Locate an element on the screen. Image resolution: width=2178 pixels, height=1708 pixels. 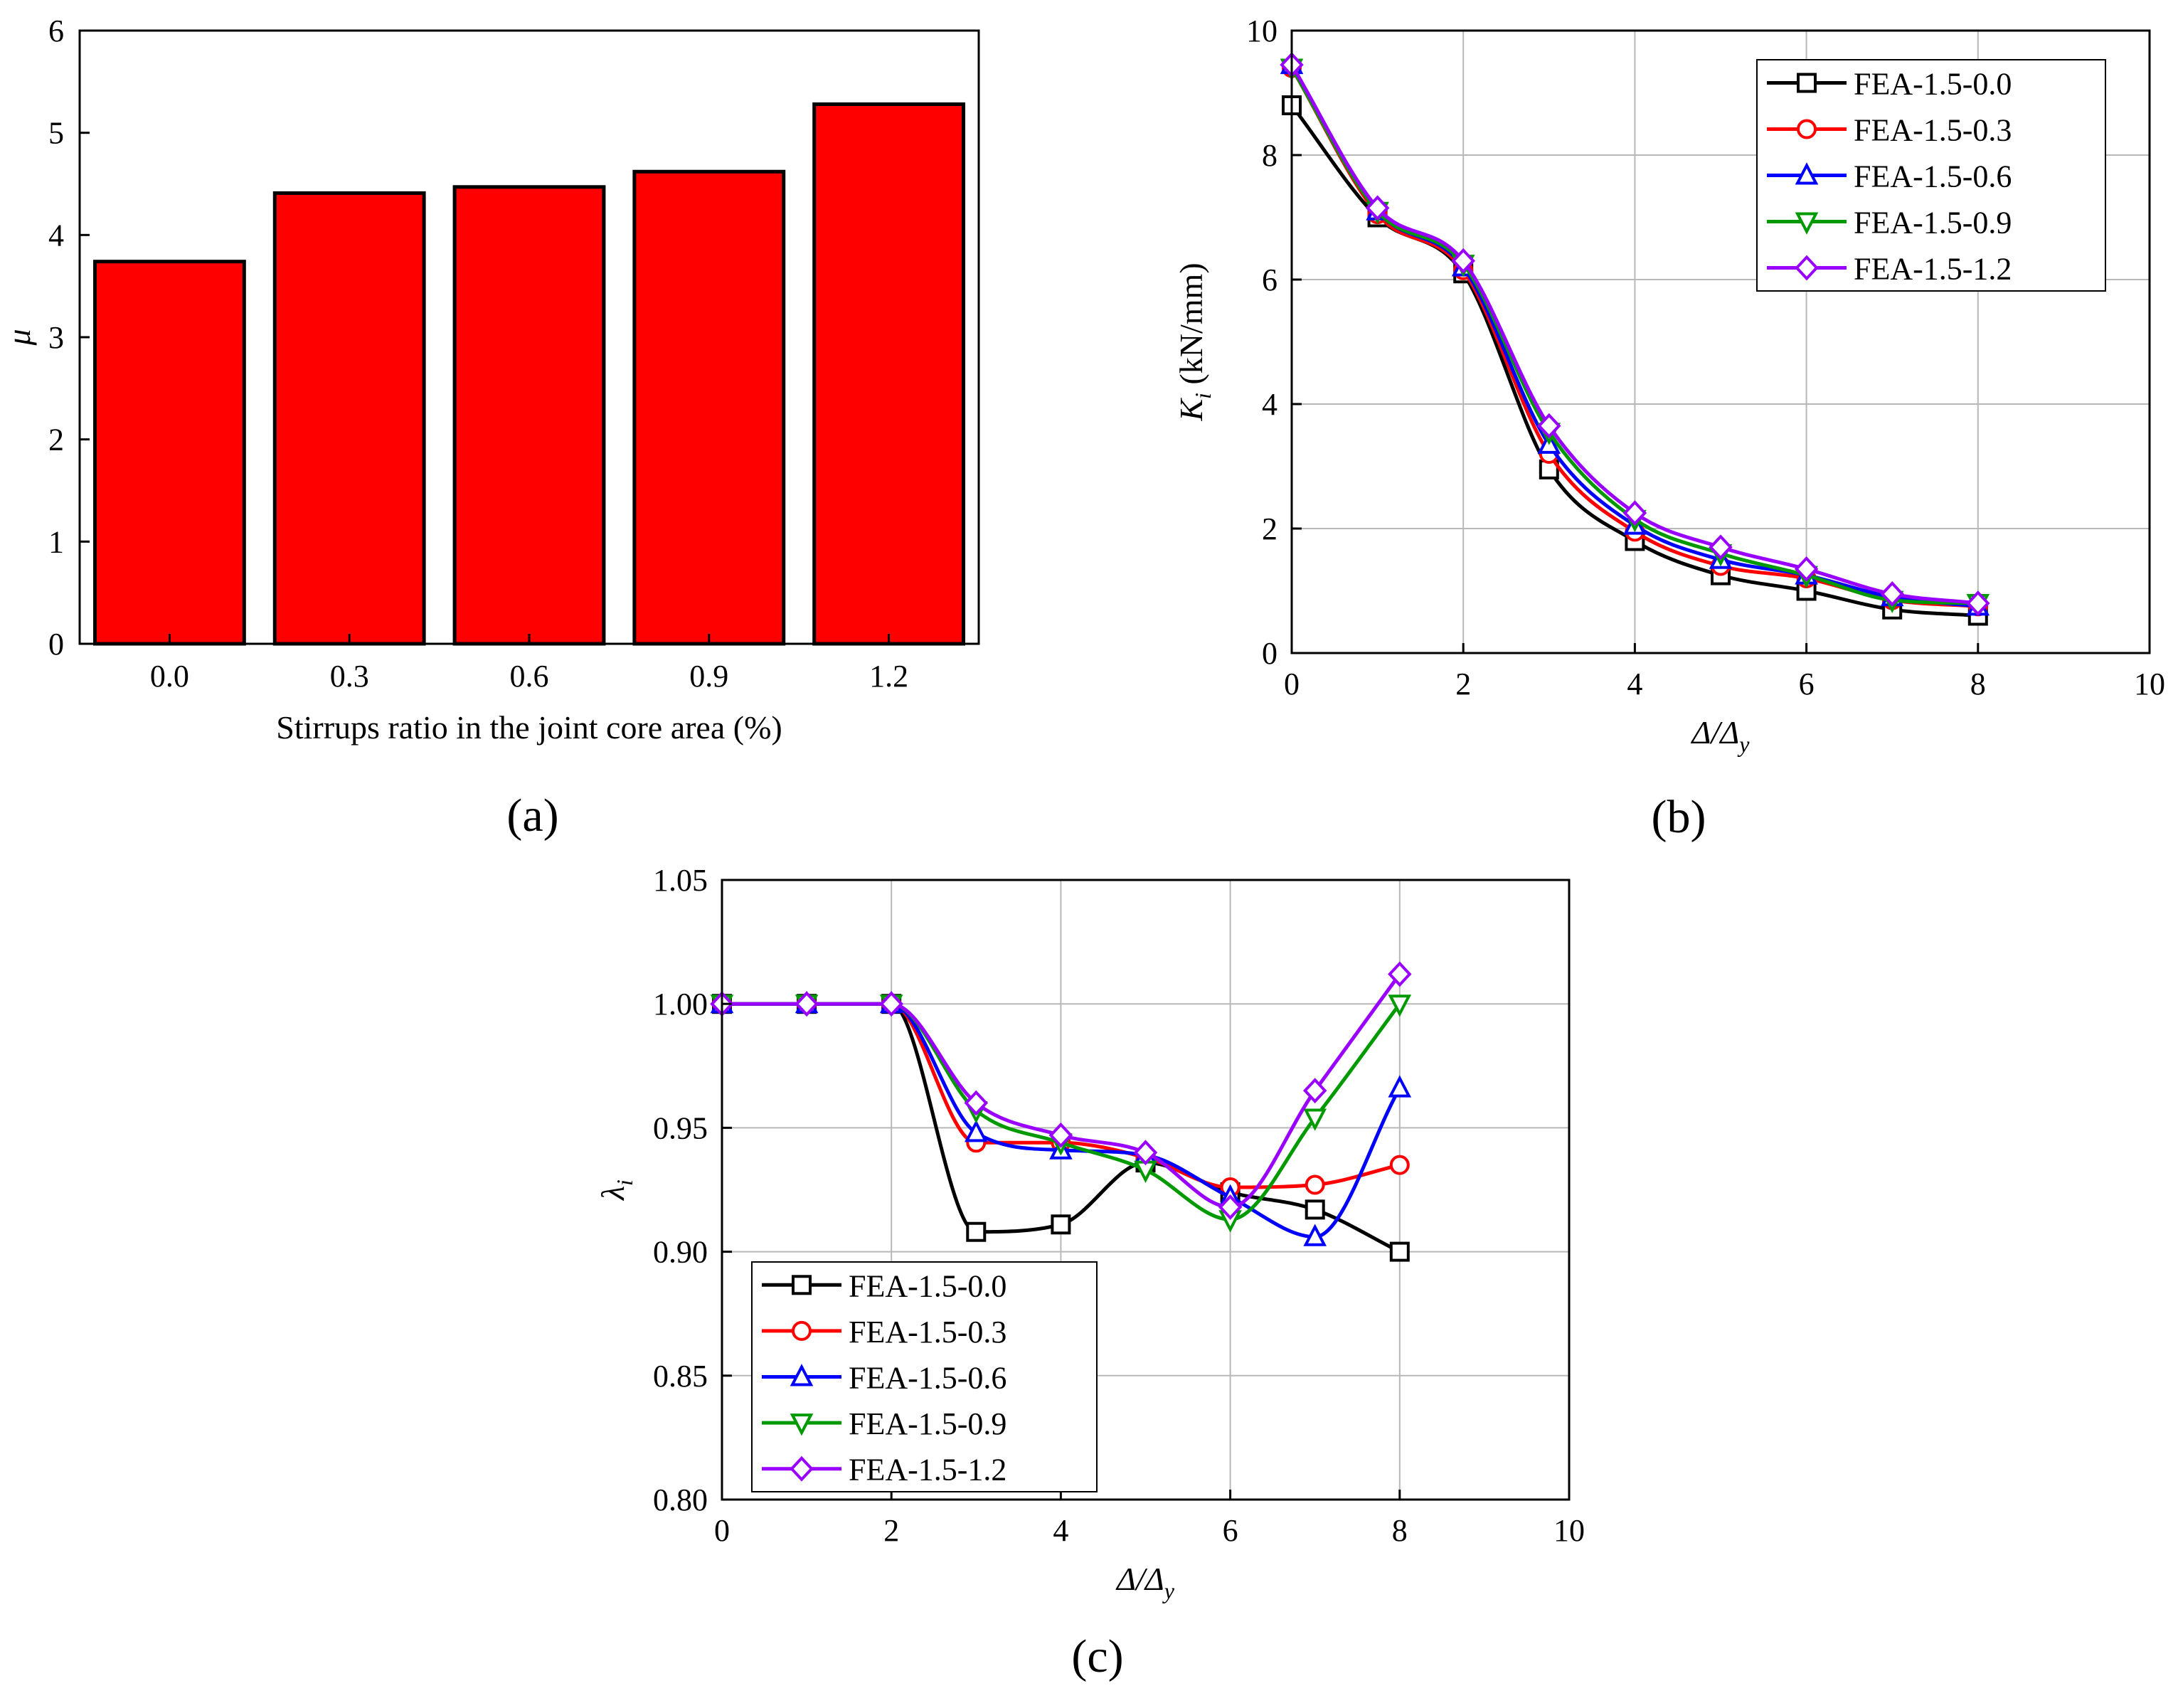
y-tick-label: 10 is located at coordinates (1261, 31).